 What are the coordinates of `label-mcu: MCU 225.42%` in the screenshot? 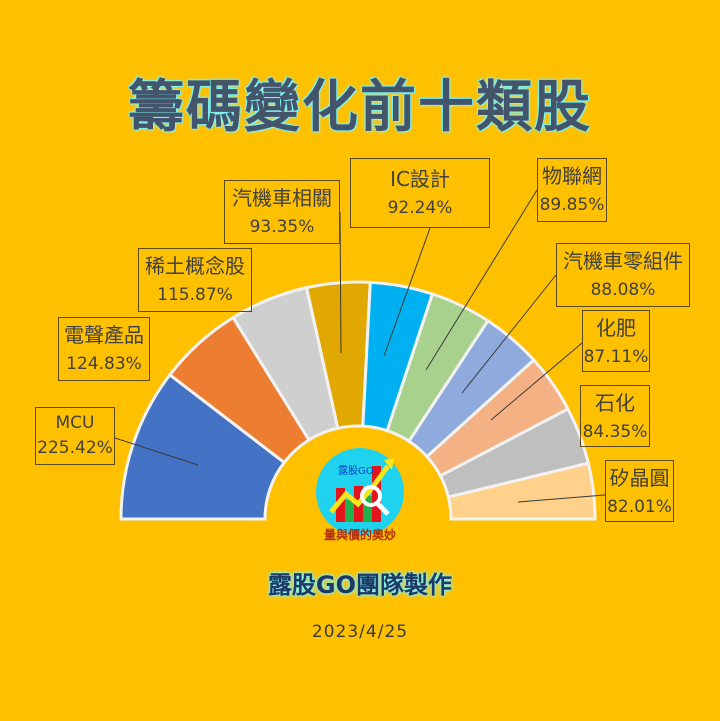 It's located at (75, 436).